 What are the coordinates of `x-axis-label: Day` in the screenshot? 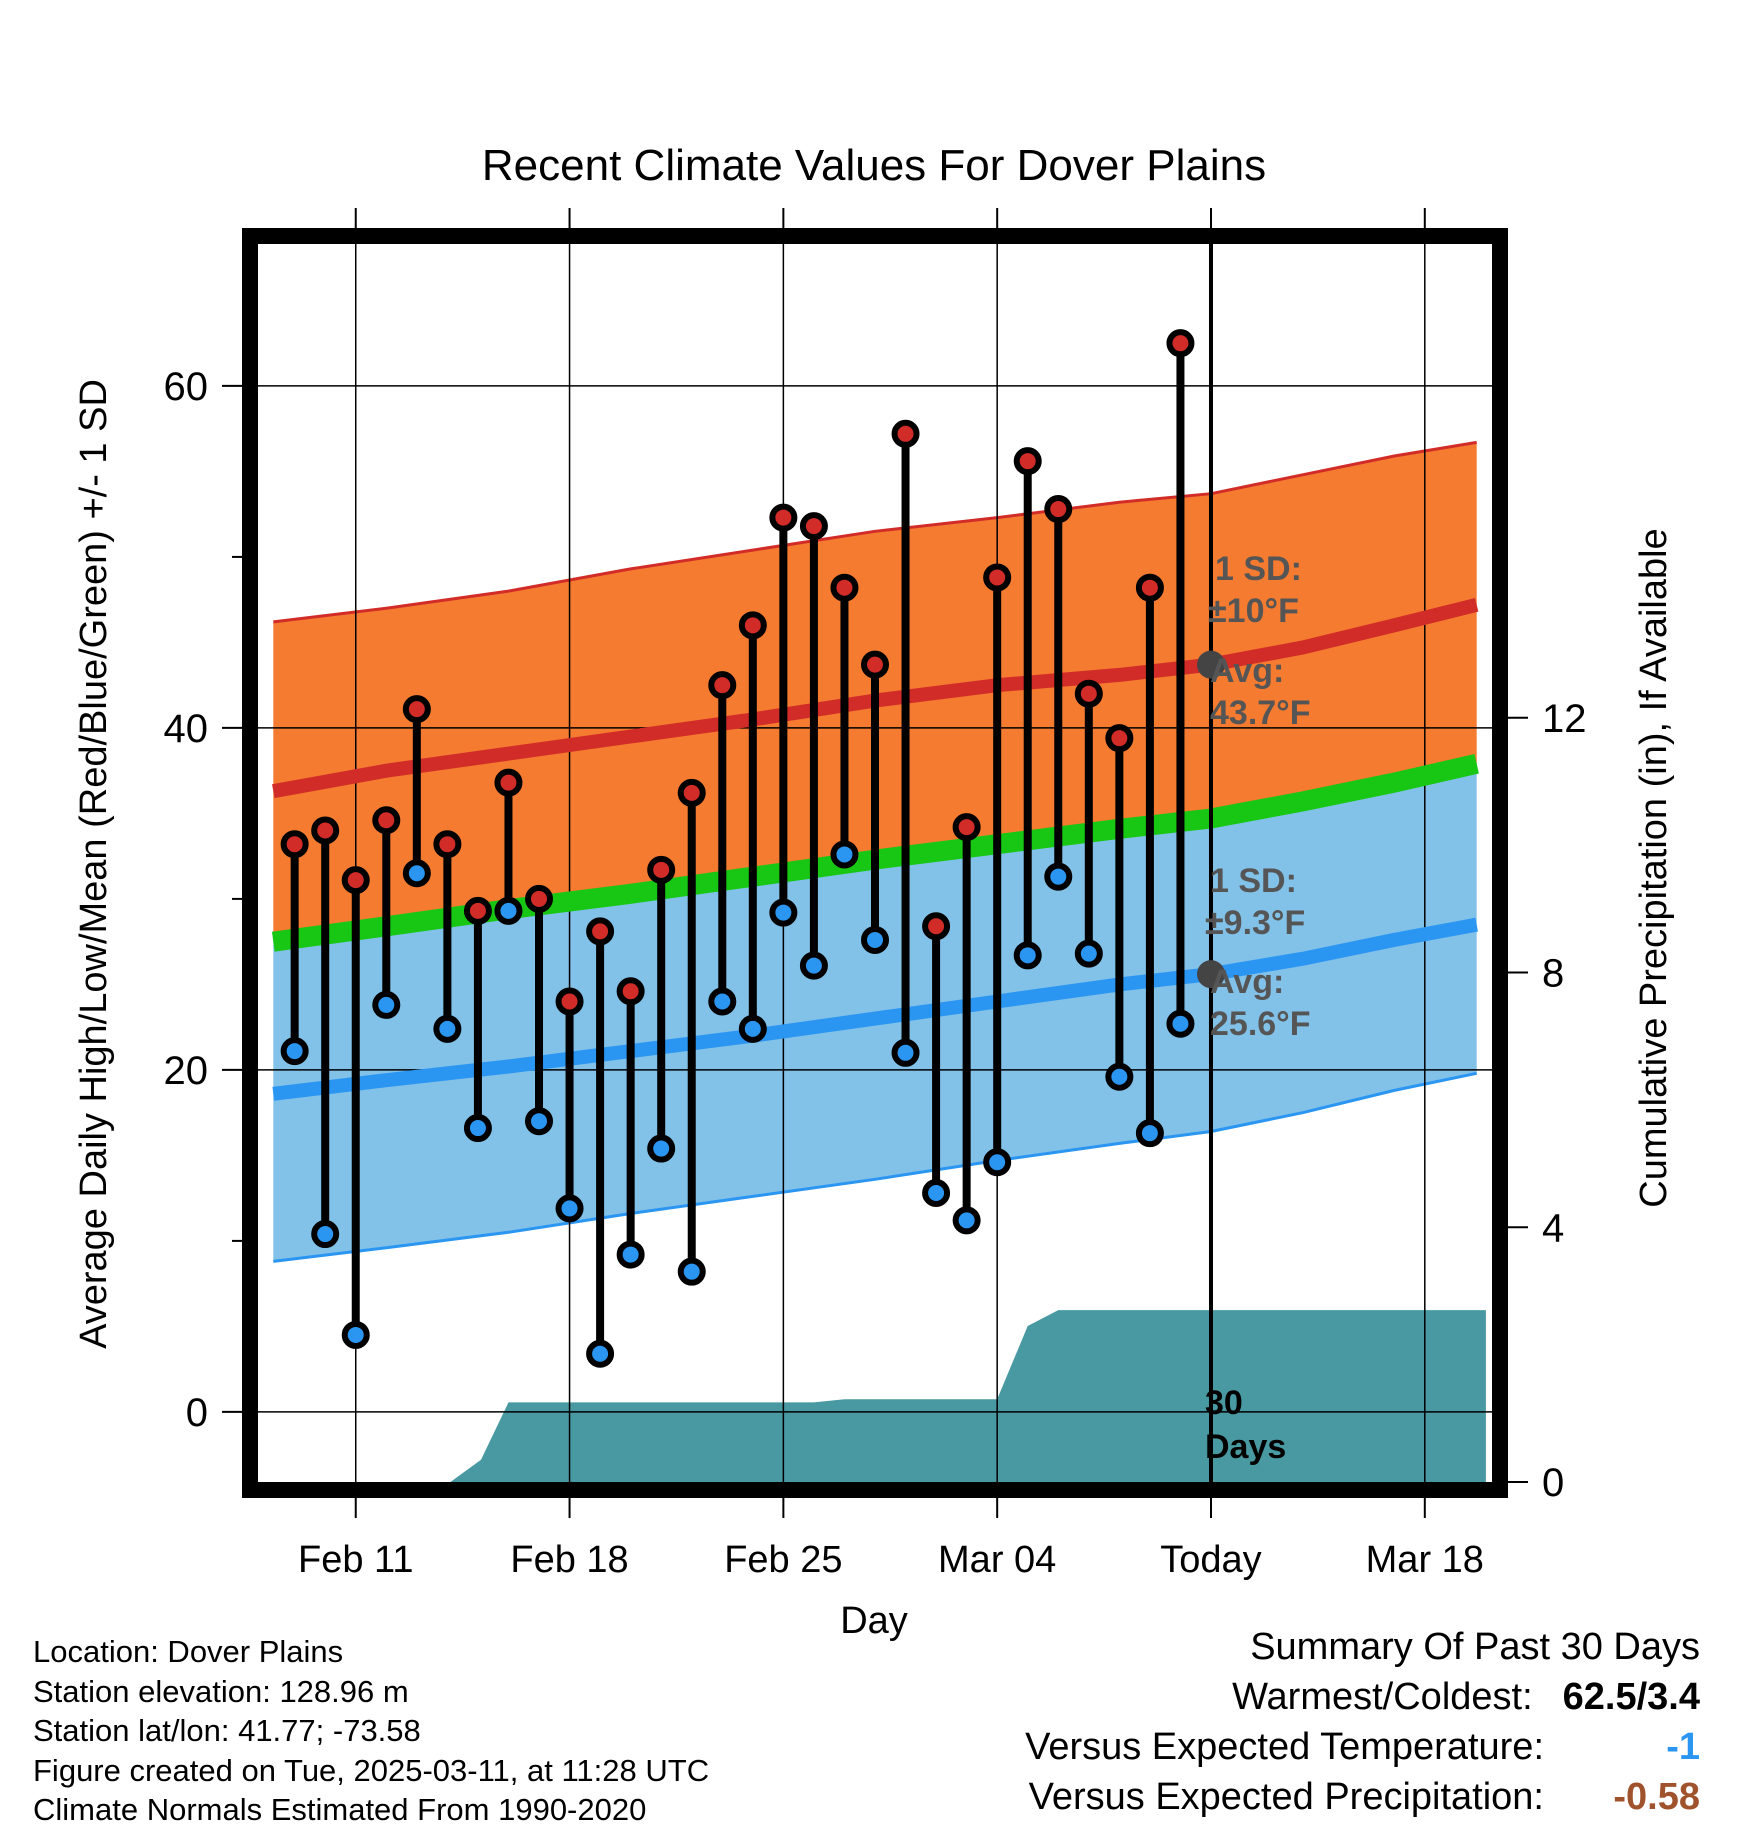 It's located at (874, 1621).